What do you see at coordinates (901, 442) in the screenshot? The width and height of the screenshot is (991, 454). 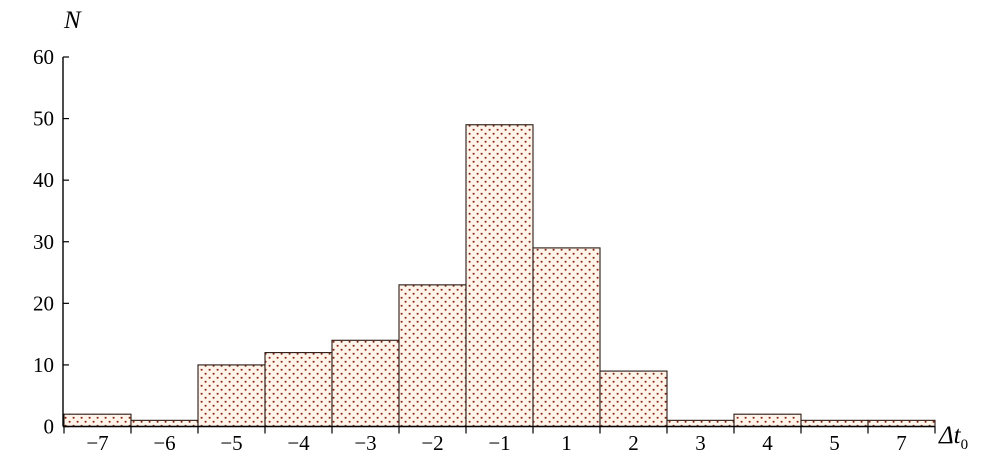 I see `x-tick-label: 7` at bounding box center [901, 442].